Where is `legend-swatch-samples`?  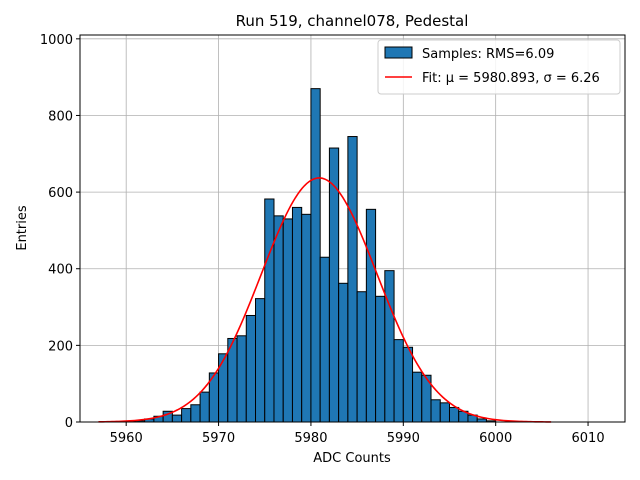 legend-swatch-samples is located at coordinates (398, 52).